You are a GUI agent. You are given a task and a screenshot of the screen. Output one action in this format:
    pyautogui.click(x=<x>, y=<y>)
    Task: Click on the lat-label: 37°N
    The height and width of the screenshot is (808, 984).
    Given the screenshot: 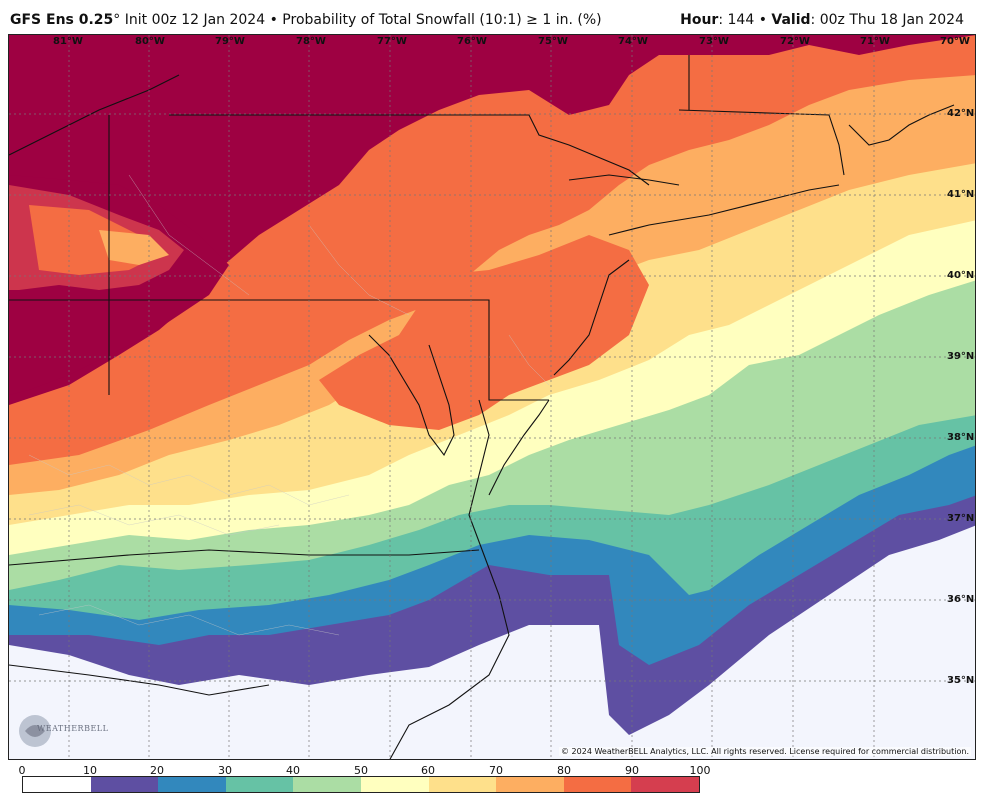 What is the action you would take?
    pyautogui.click(x=961, y=518)
    